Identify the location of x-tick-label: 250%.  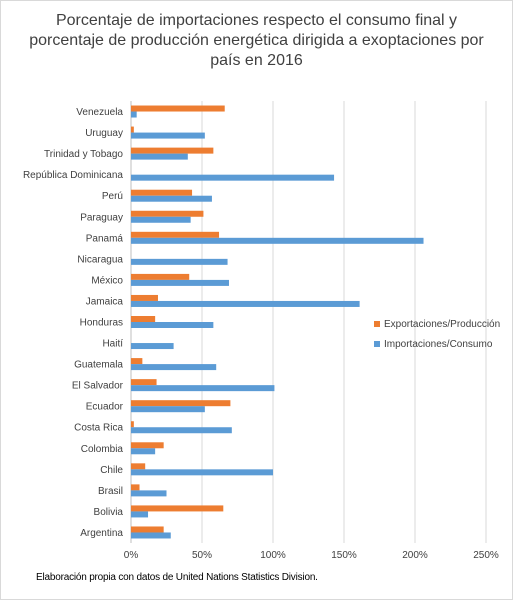
(486, 555).